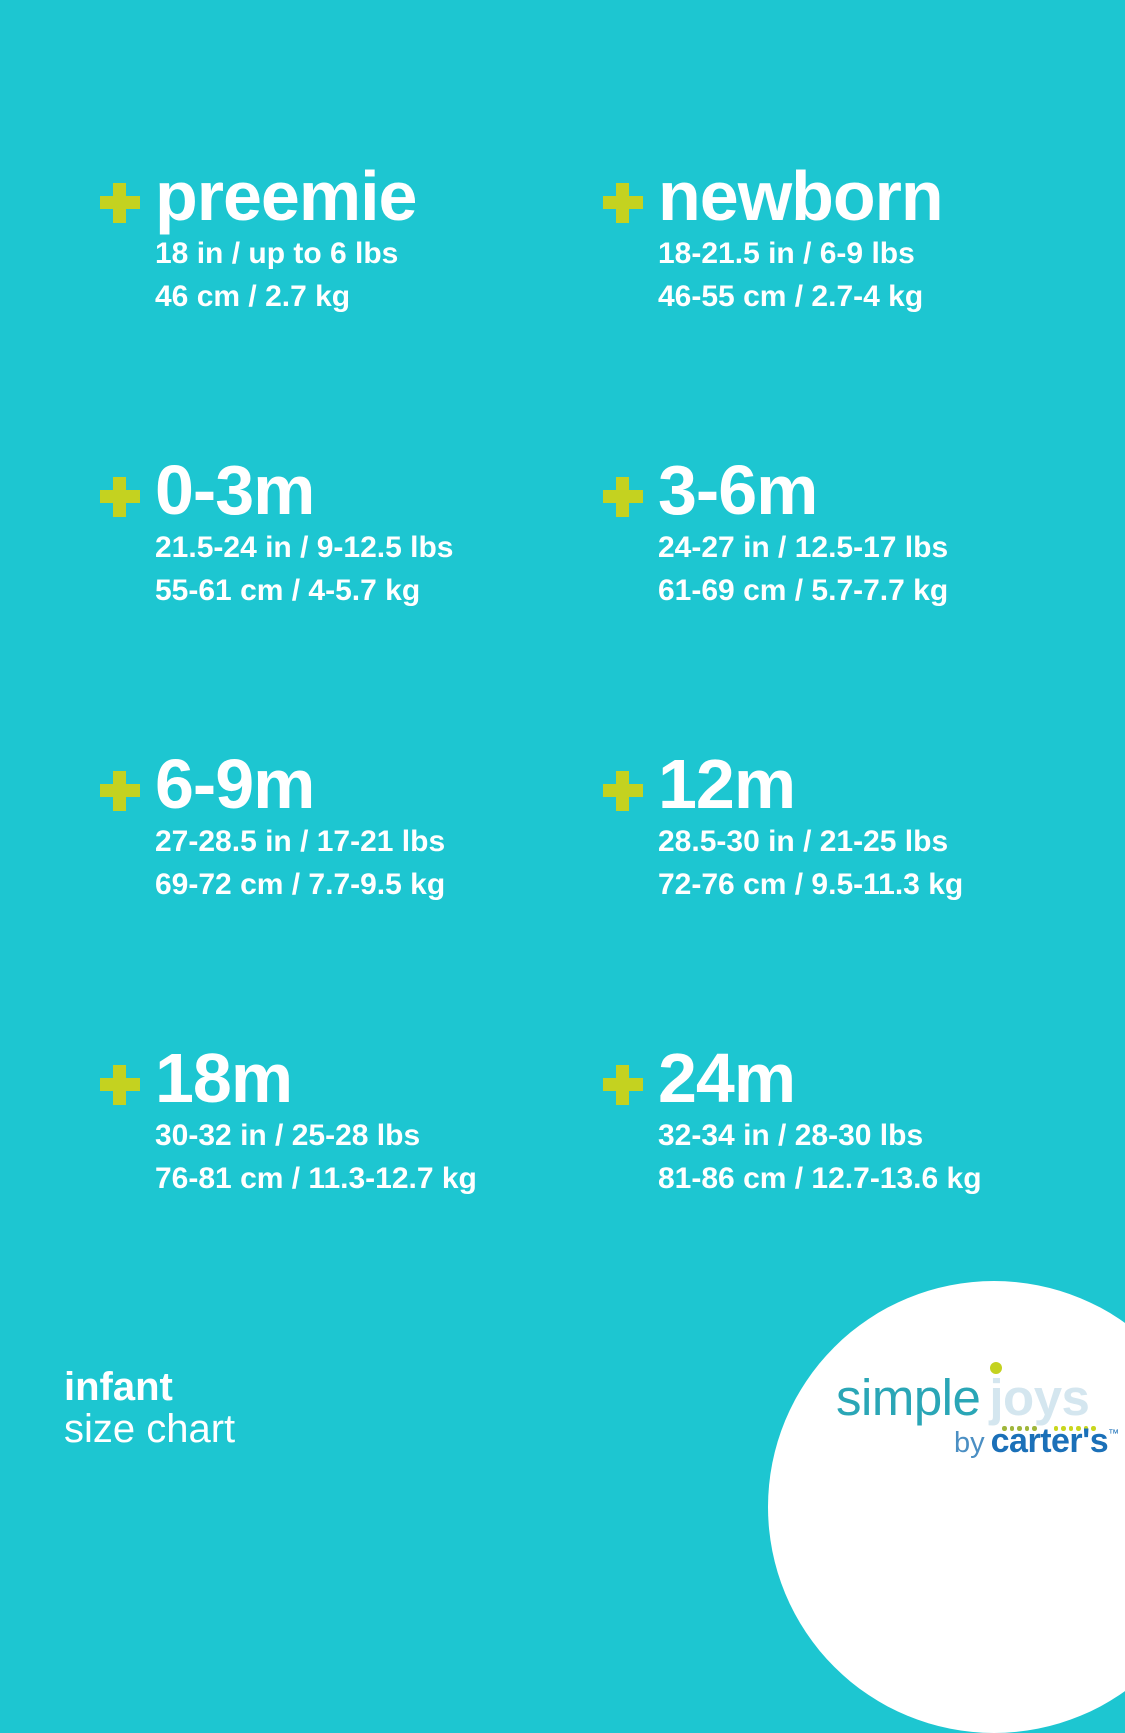  I want to click on chart-footer: infant size chart, so click(149, 1408).